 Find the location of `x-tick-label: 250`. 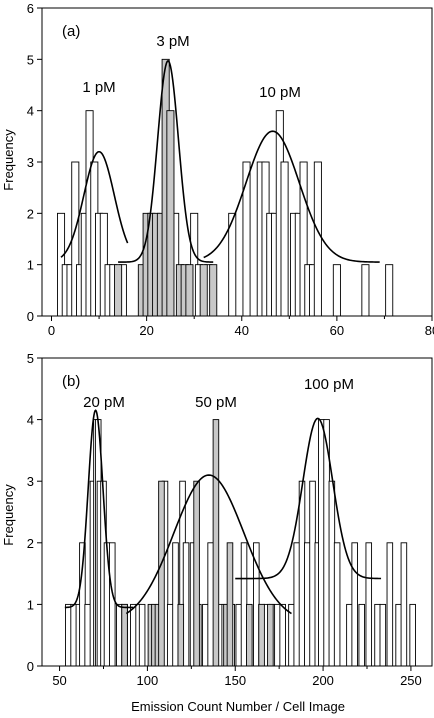

x-tick-label: 250 is located at coordinates (411, 680).